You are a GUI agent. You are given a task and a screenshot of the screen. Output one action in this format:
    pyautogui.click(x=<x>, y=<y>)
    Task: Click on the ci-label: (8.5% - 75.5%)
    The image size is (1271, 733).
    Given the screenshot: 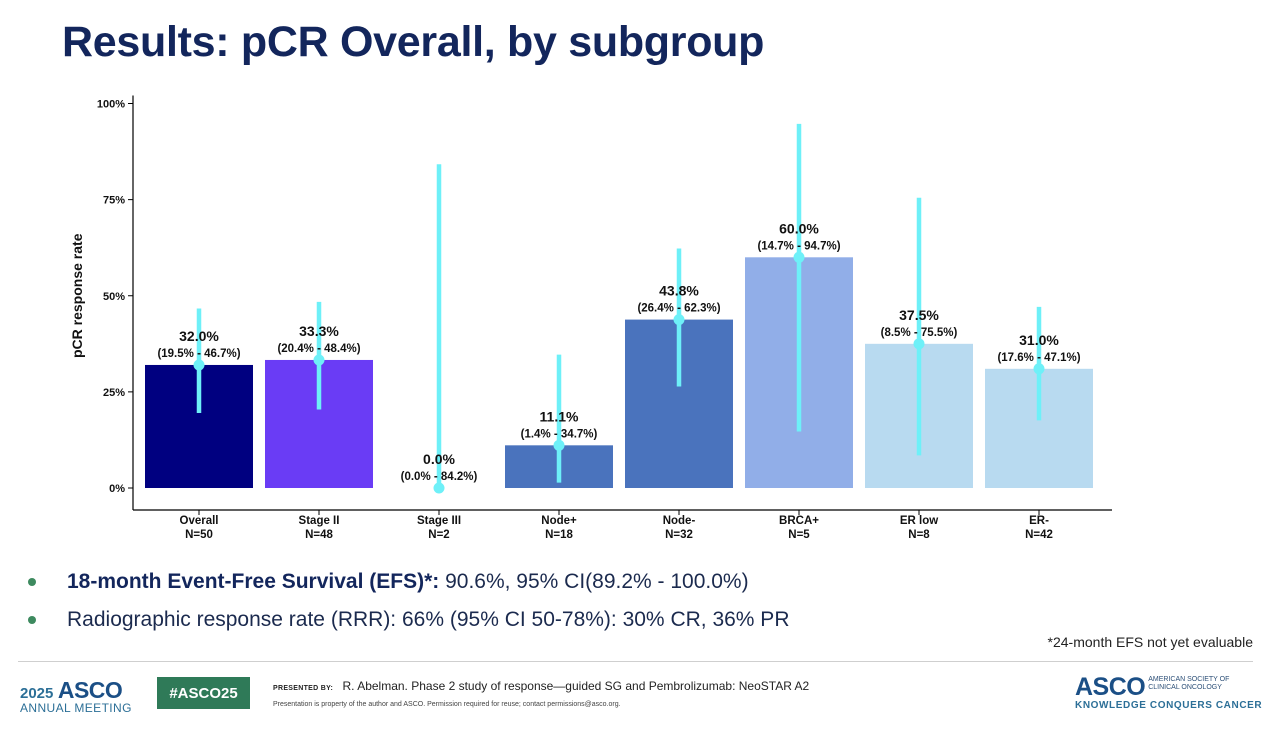 What is the action you would take?
    pyautogui.click(x=919, y=333)
    